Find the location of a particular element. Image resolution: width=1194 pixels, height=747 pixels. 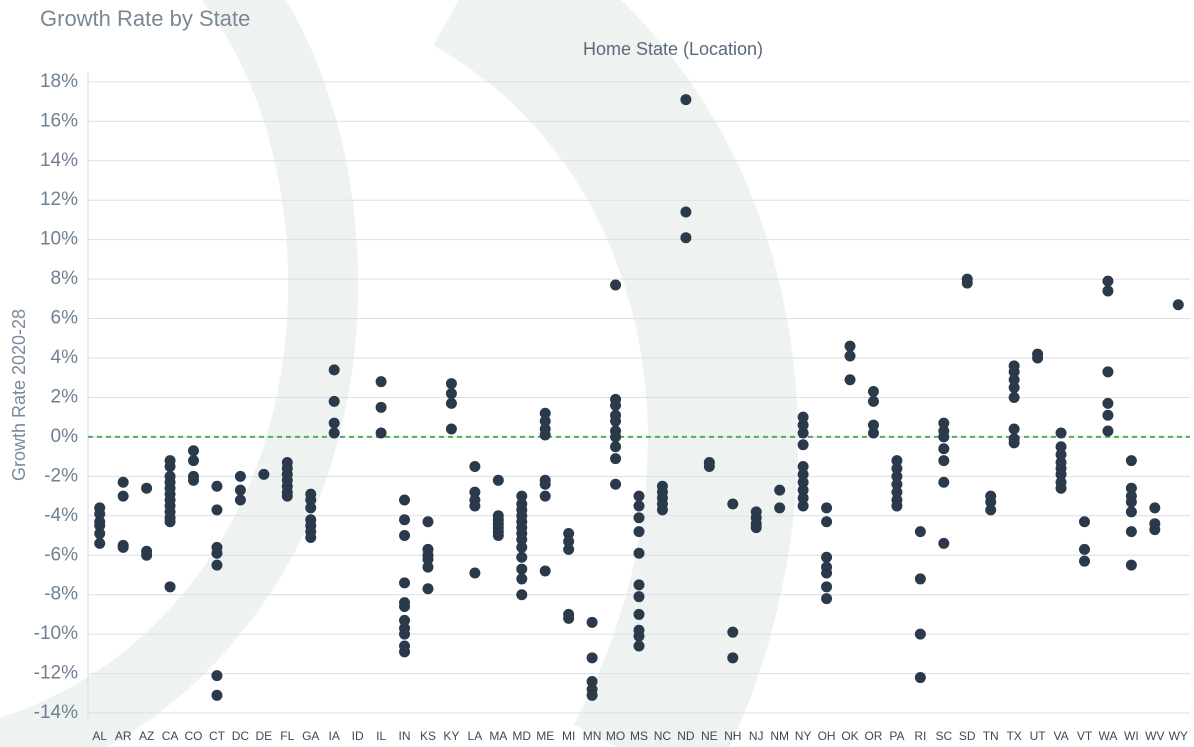

x-tick-label: MA is located at coordinates (498, 736).